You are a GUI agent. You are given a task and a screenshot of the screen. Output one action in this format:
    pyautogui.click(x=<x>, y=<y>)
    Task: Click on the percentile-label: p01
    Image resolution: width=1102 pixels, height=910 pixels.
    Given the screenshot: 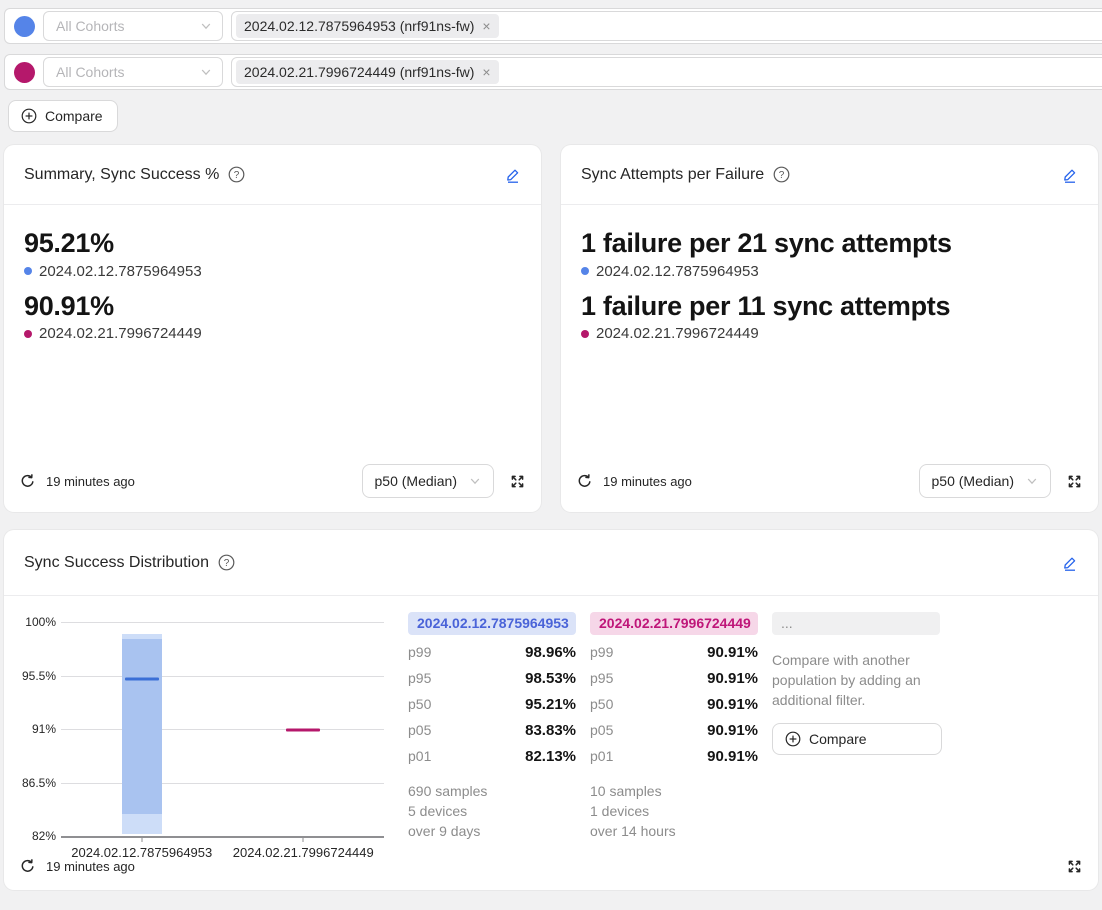 What is the action you would take?
    pyautogui.click(x=420, y=756)
    